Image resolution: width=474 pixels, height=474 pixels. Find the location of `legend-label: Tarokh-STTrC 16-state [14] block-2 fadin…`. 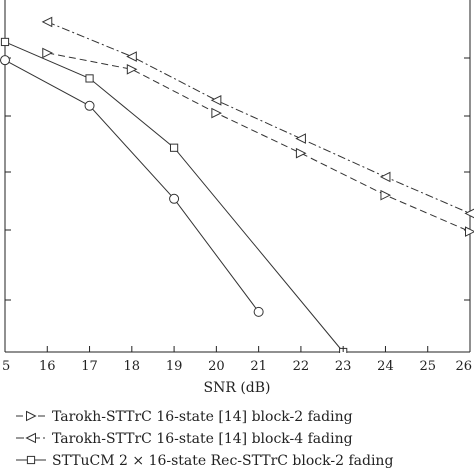

legend-label: Tarokh-STTrC 16-state [14] block-2 fadin… is located at coordinates (202, 417).